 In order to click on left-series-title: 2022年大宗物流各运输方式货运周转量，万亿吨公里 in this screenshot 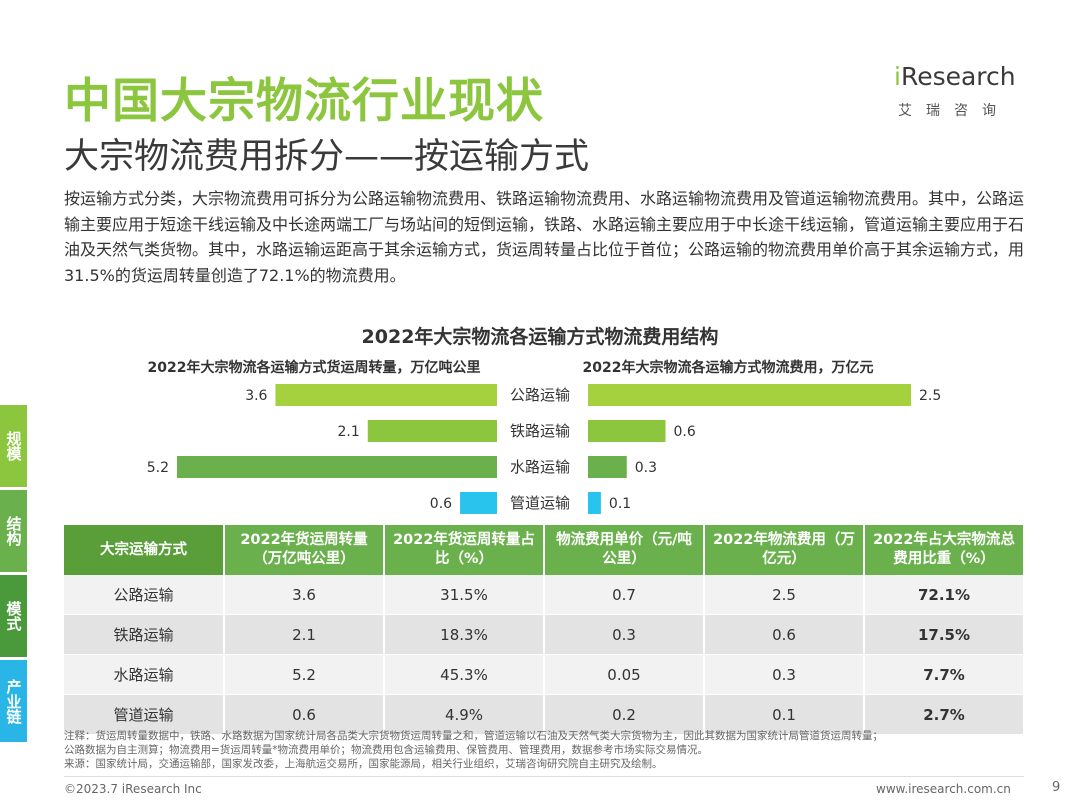, I will do `click(314, 367)`.